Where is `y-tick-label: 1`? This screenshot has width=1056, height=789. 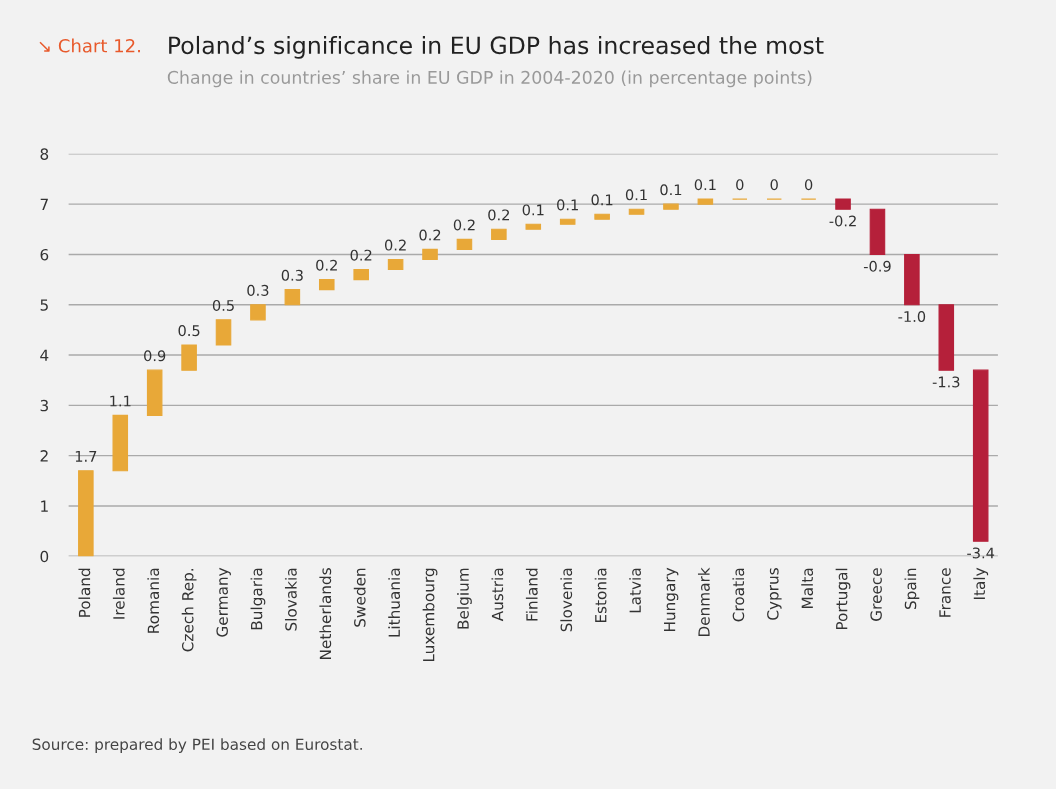
y-tick-label: 1 is located at coordinates (44, 506).